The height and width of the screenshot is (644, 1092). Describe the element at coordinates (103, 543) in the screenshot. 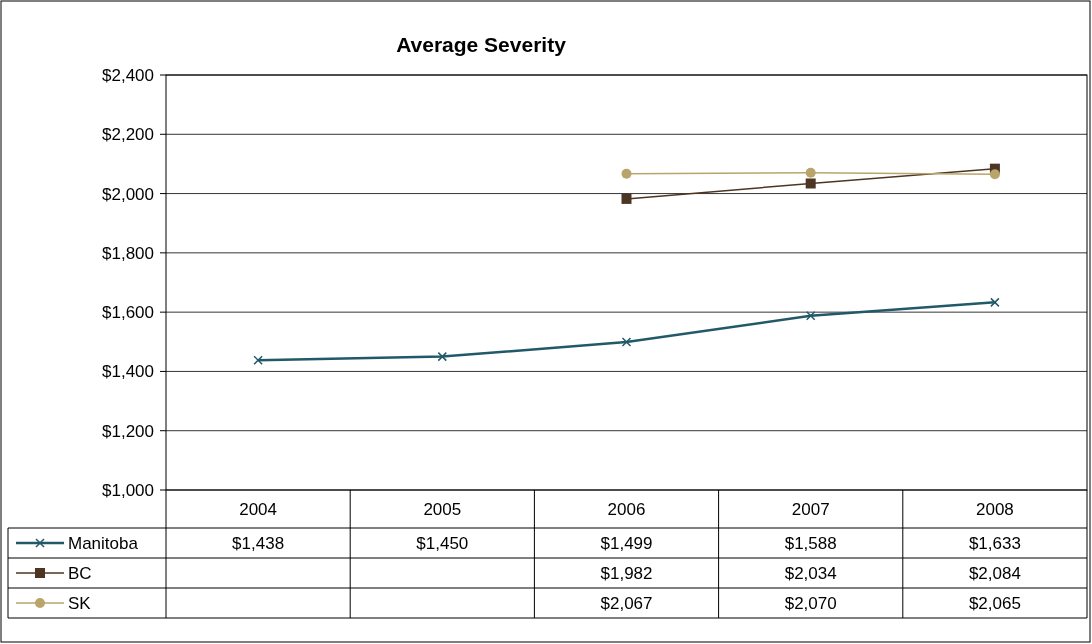

I see `legend-label: Manitoba` at that location.